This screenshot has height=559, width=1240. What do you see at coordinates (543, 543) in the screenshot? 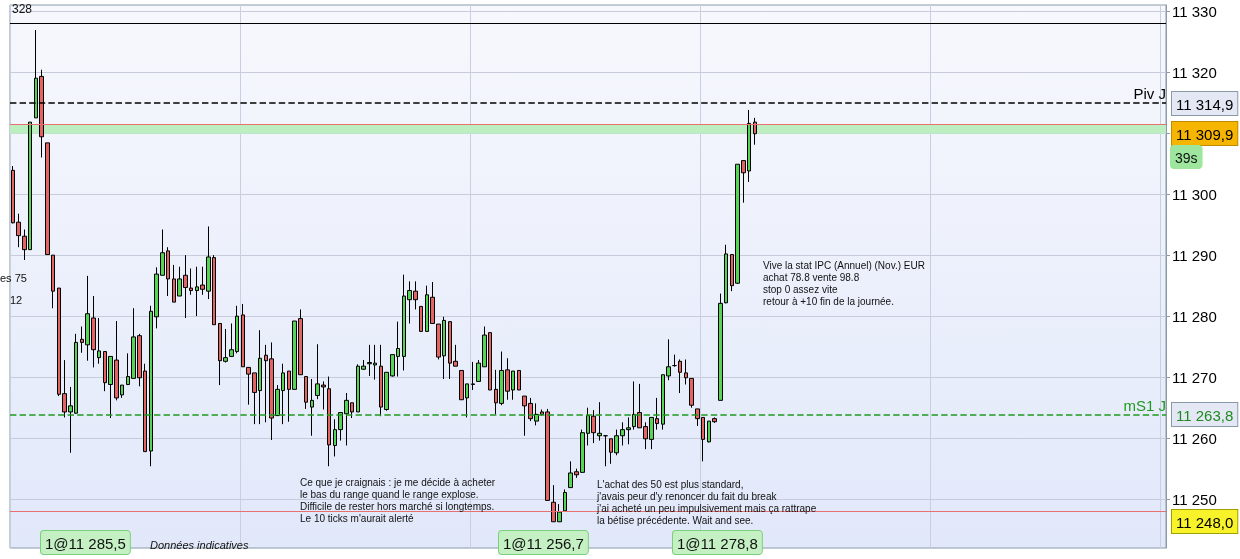
I see `annotation: 1@11 256,7` at bounding box center [543, 543].